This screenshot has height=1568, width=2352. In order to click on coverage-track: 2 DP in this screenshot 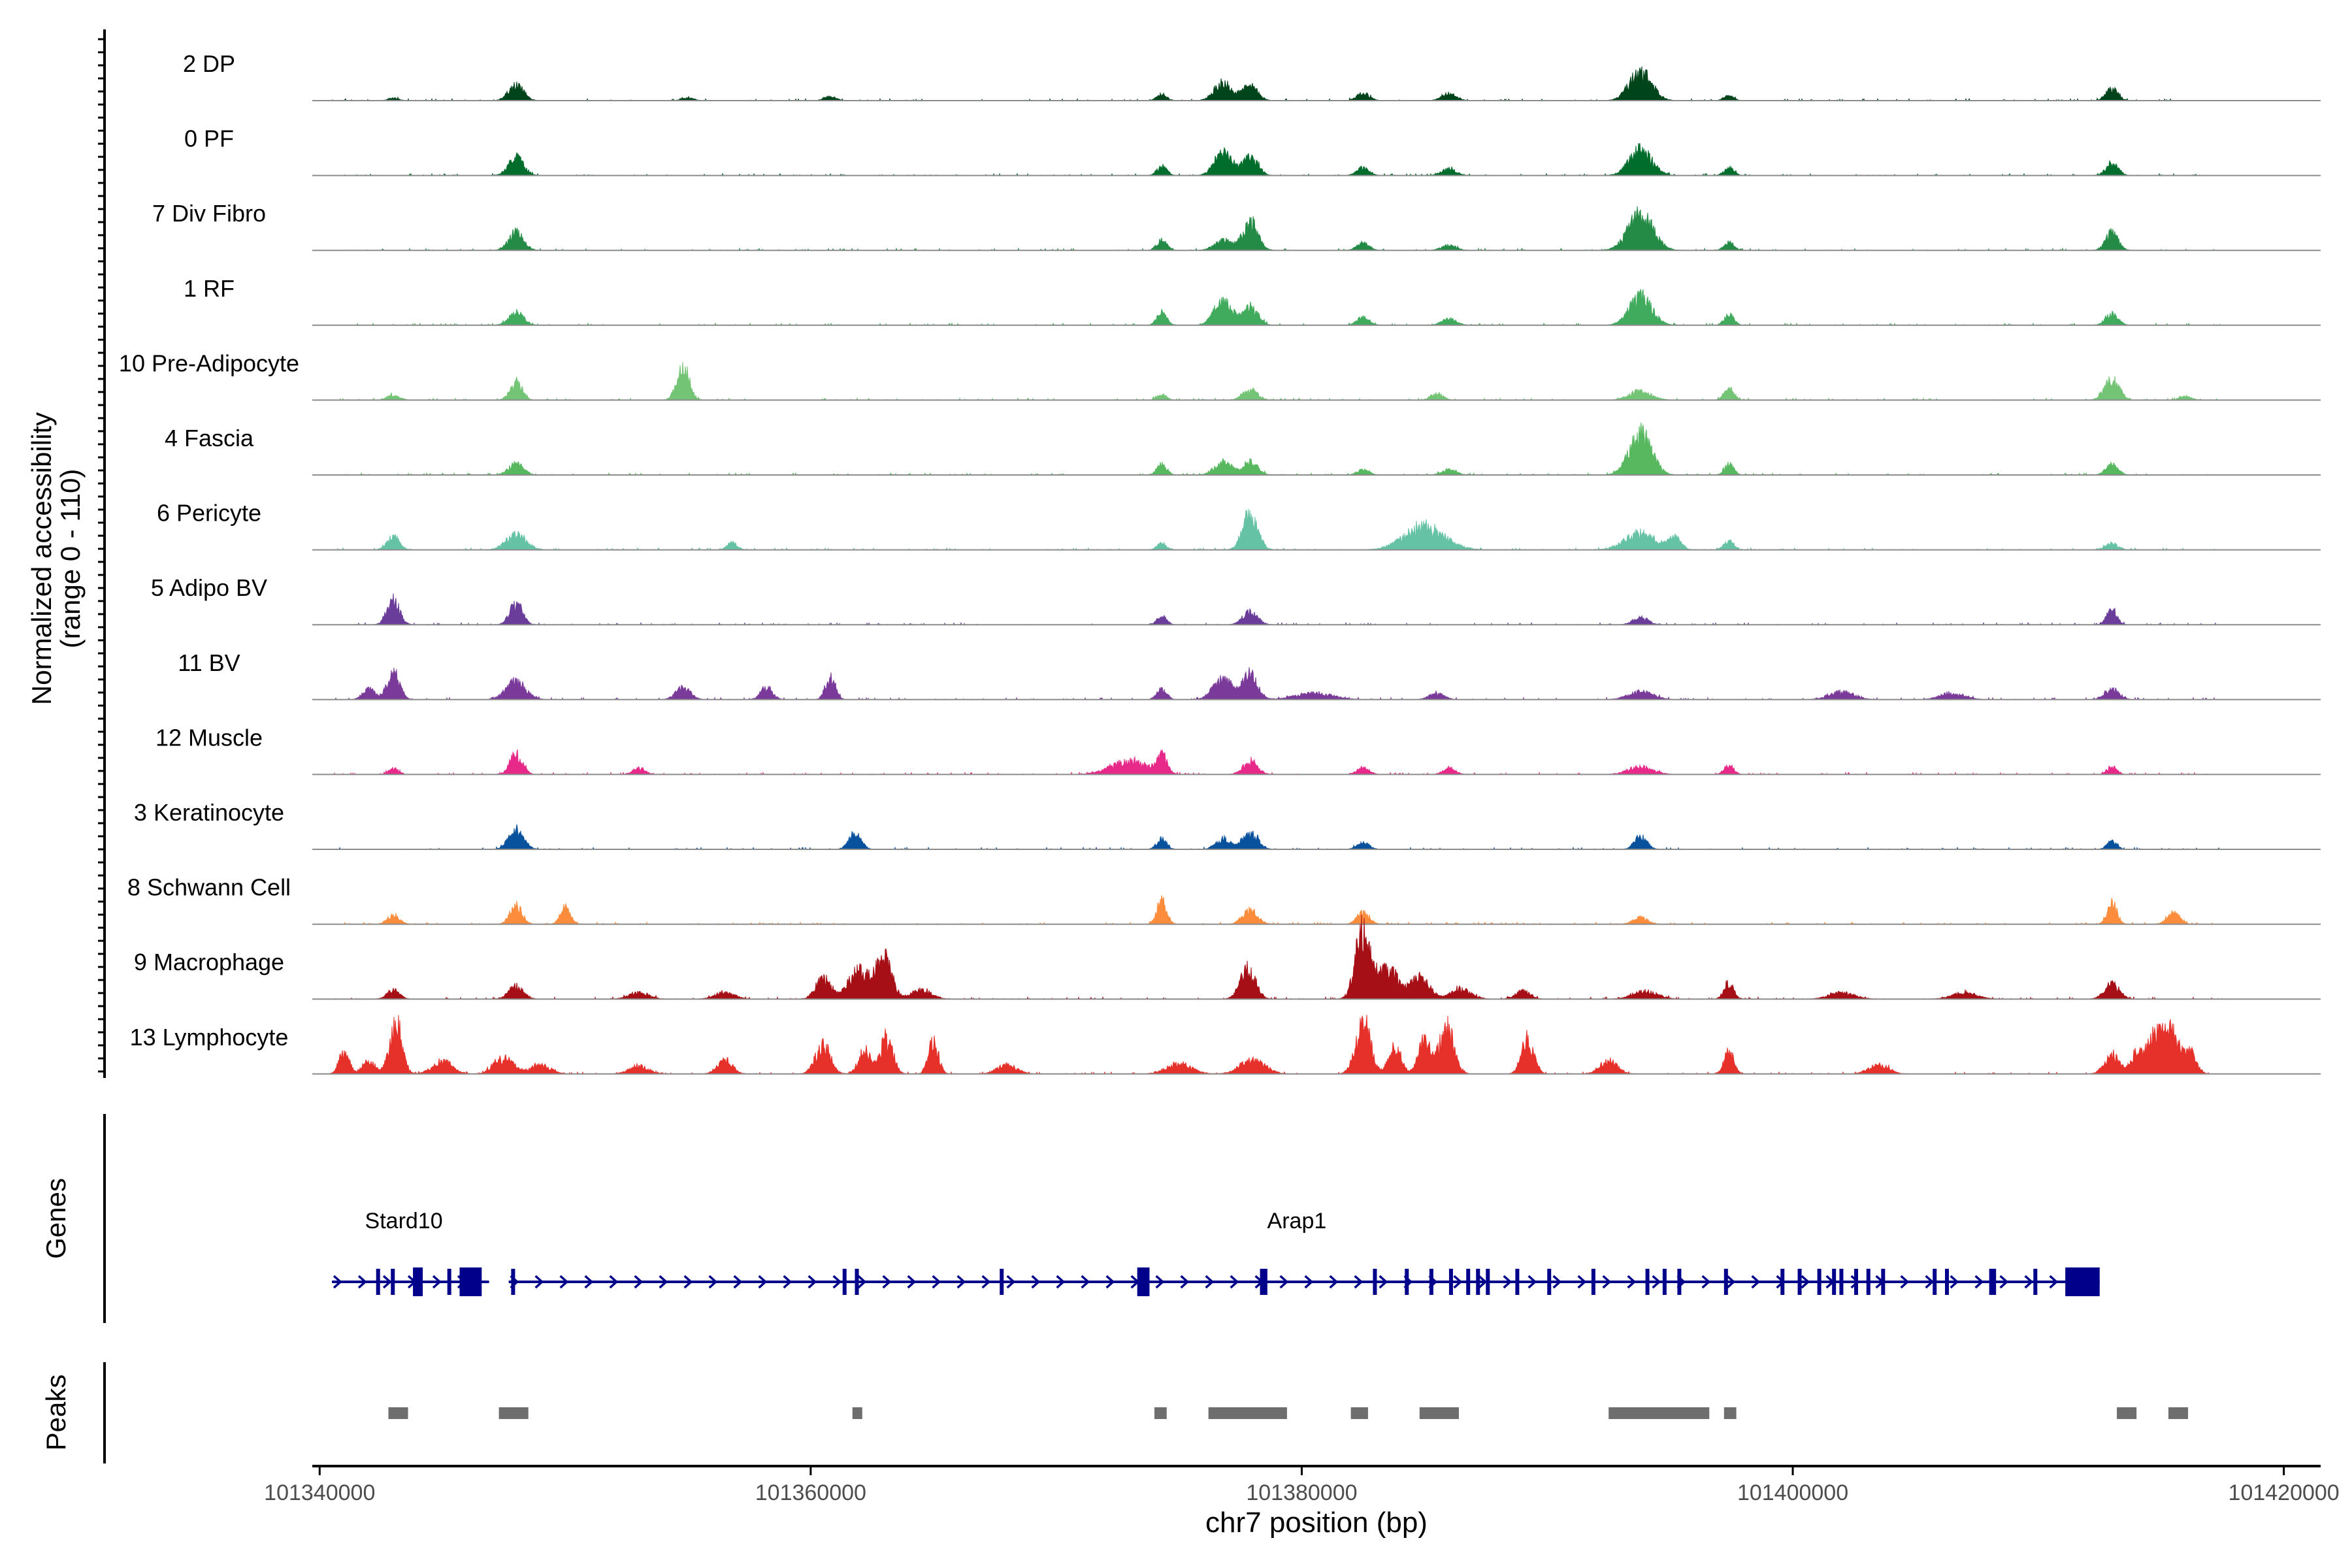, I will do `click(1252, 76)`.